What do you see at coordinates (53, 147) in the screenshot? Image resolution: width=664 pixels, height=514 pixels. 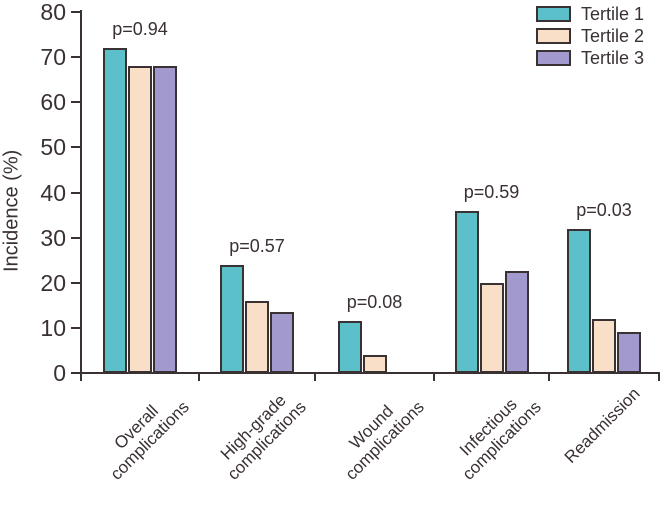 I see `y-tick-label: 50` at bounding box center [53, 147].